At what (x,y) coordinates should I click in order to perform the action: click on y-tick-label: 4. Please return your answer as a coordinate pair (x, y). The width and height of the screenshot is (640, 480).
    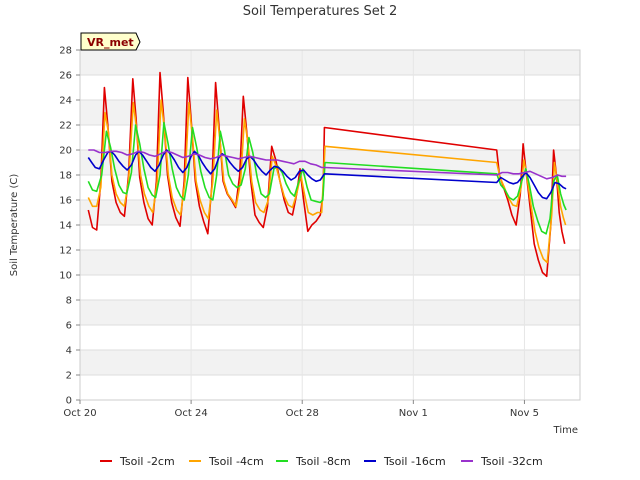
    Looking at the image, I should click on (69, 351).